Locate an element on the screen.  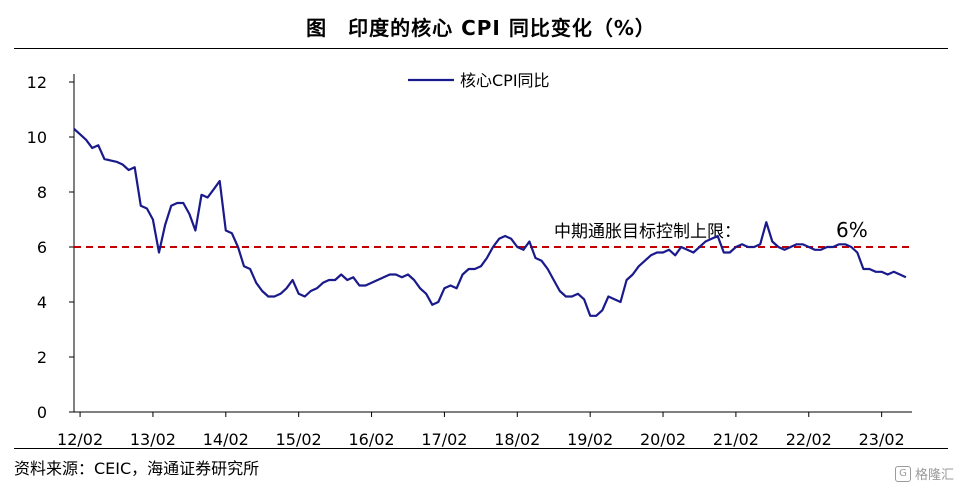
reference-line-label: 中期通胀目标控制上限： is located at coordinates (647, 232).